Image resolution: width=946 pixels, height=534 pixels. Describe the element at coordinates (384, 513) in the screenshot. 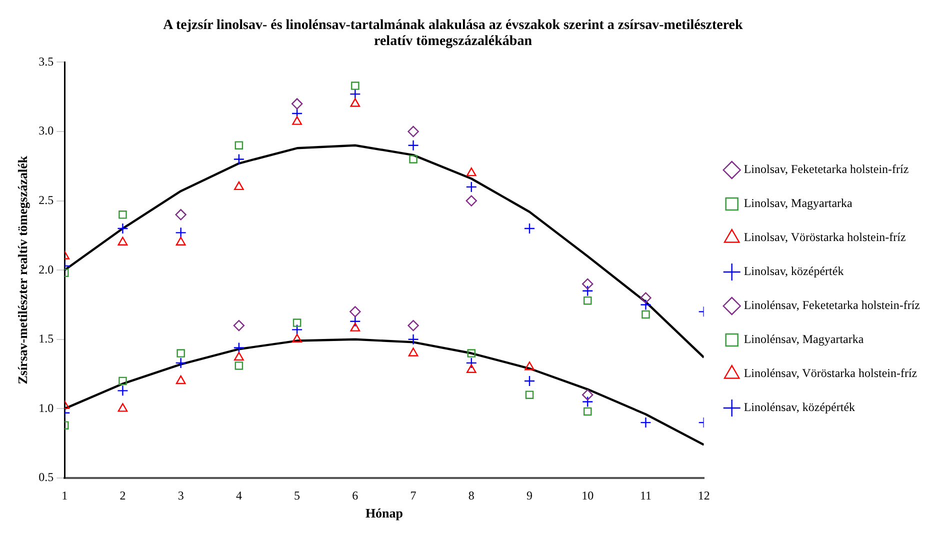

I see `x-axis-title: Hónap` at that location.